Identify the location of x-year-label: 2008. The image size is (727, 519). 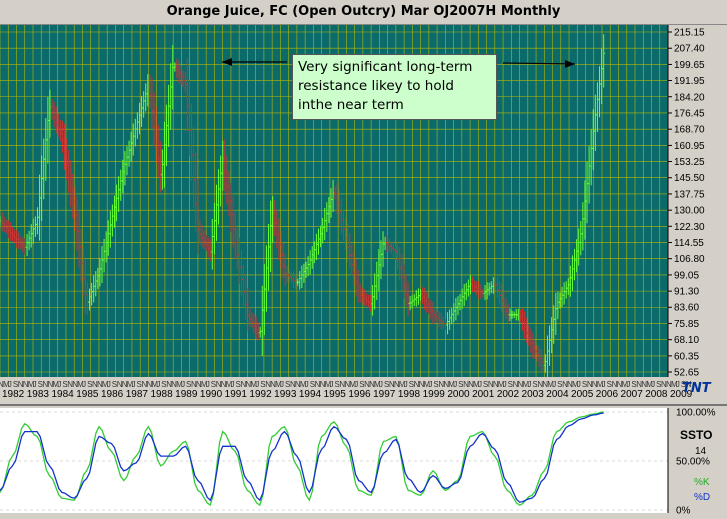
(656, 394).